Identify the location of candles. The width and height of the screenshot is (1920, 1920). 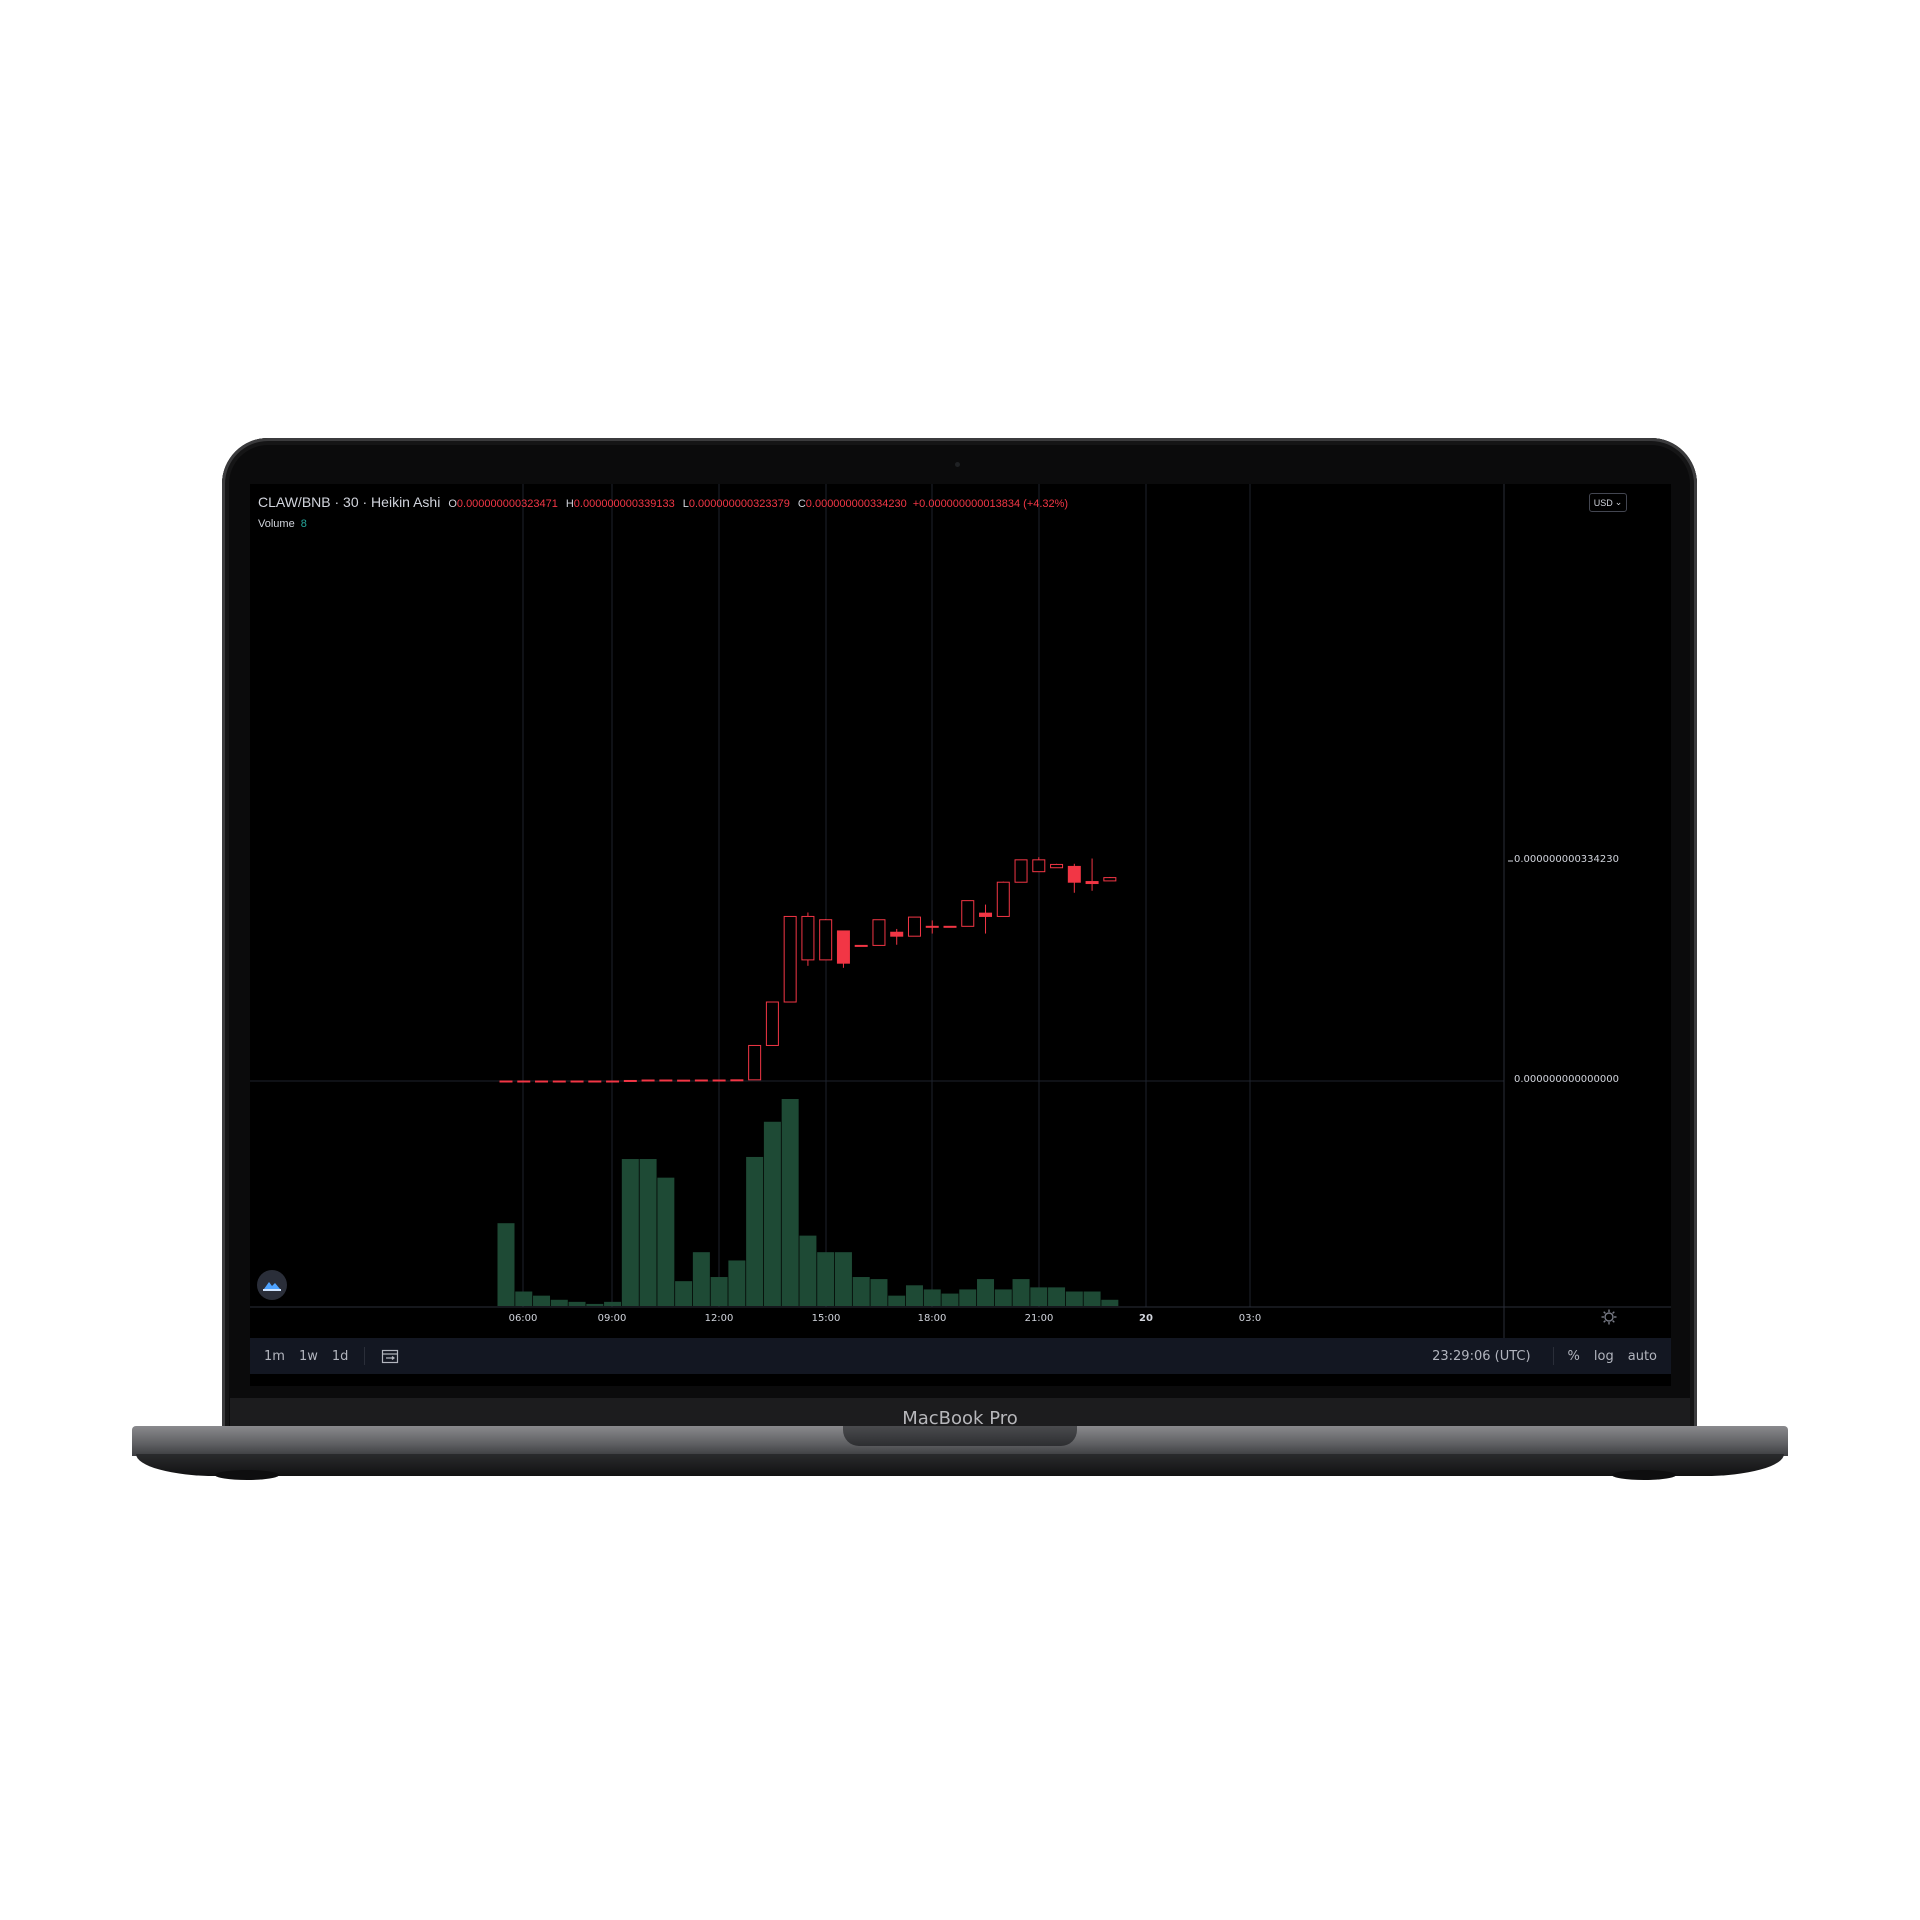
(808, 970).